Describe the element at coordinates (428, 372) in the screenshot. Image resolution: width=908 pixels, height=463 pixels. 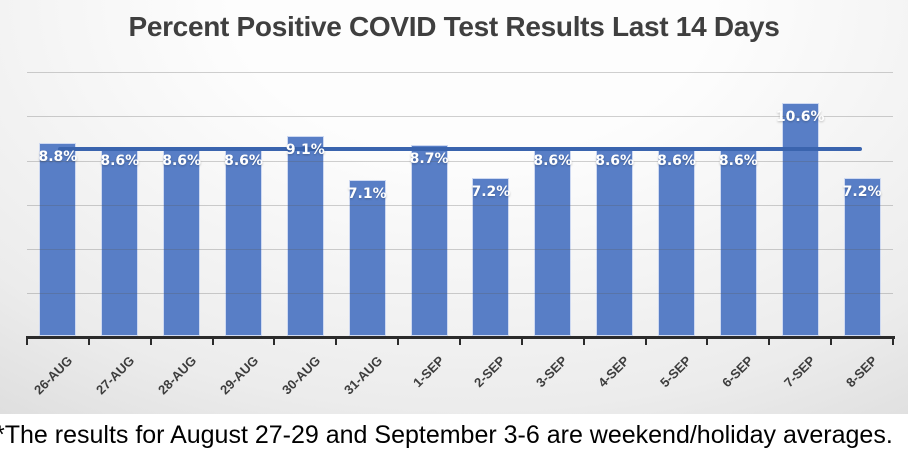
I see `x-axis-label: 1-SEP` at that location.